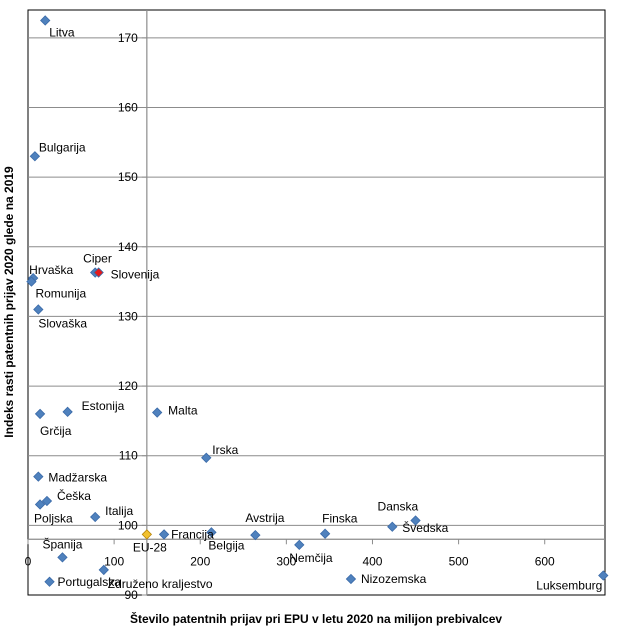  What do you see at coordinates (53, 518) in the screenshot?
I see `data-point-label: Poljska` at bounding box center [53, 518].